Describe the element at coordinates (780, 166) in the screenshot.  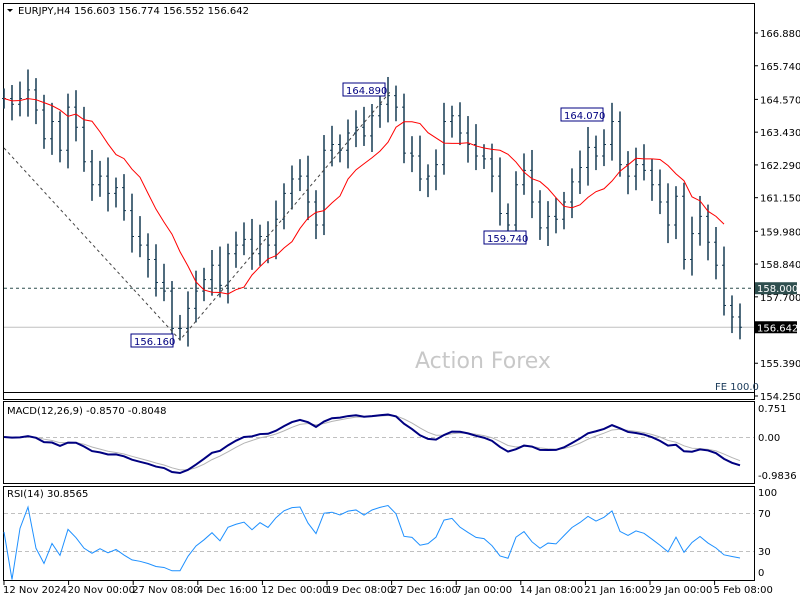
I see `price-tick-label: 162.290` at that location.